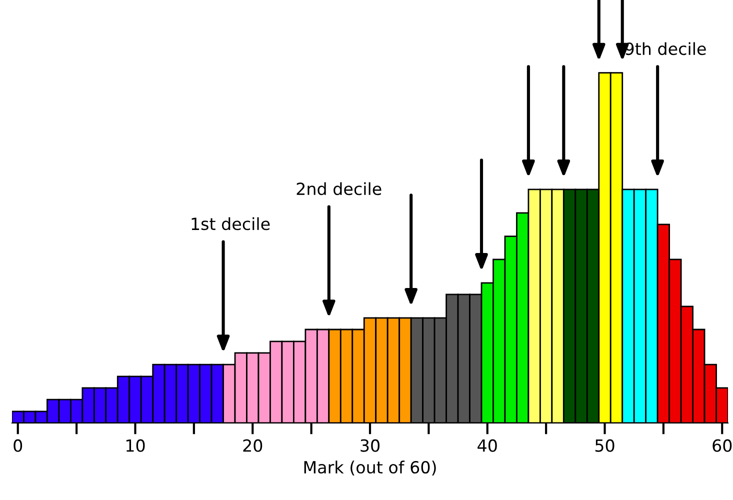 The image size is (733, 500). What do you see at coordinates (722, 445) in the screenshot?
I see `x-tick-label: 60` at bounding box center [722, 445].